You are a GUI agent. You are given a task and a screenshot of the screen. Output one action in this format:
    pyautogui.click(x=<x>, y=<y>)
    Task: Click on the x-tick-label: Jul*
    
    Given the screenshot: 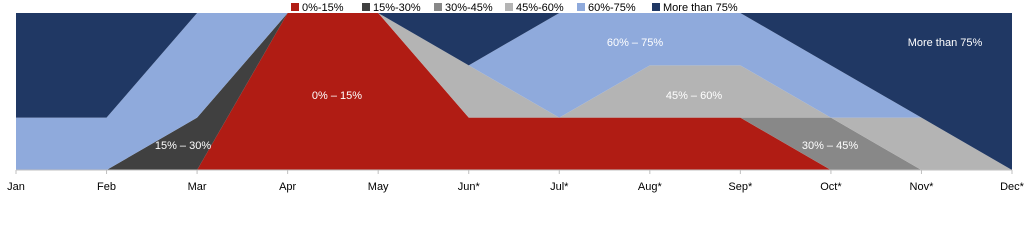 What is the action you would take?
    pyautogui.click(x=559, y=187)
    